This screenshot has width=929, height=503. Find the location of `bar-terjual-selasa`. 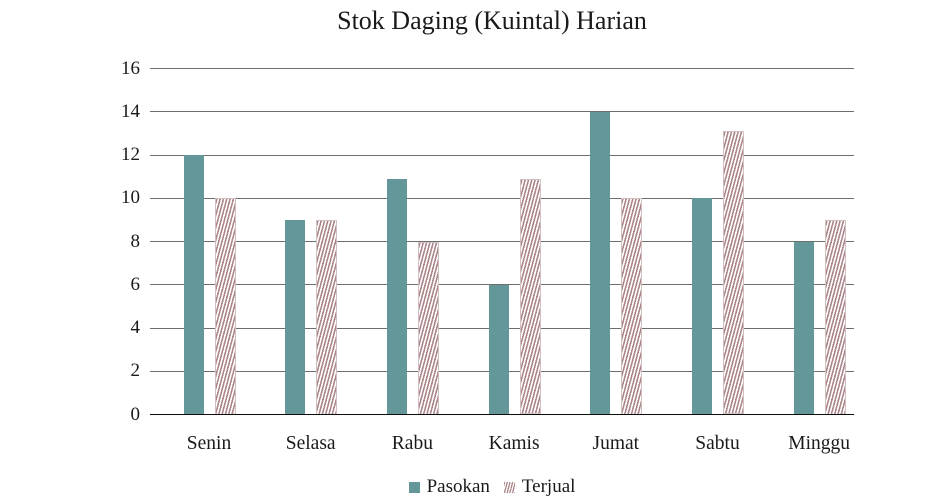

bar-terjual-selasa is located at coordinates (327, 317).